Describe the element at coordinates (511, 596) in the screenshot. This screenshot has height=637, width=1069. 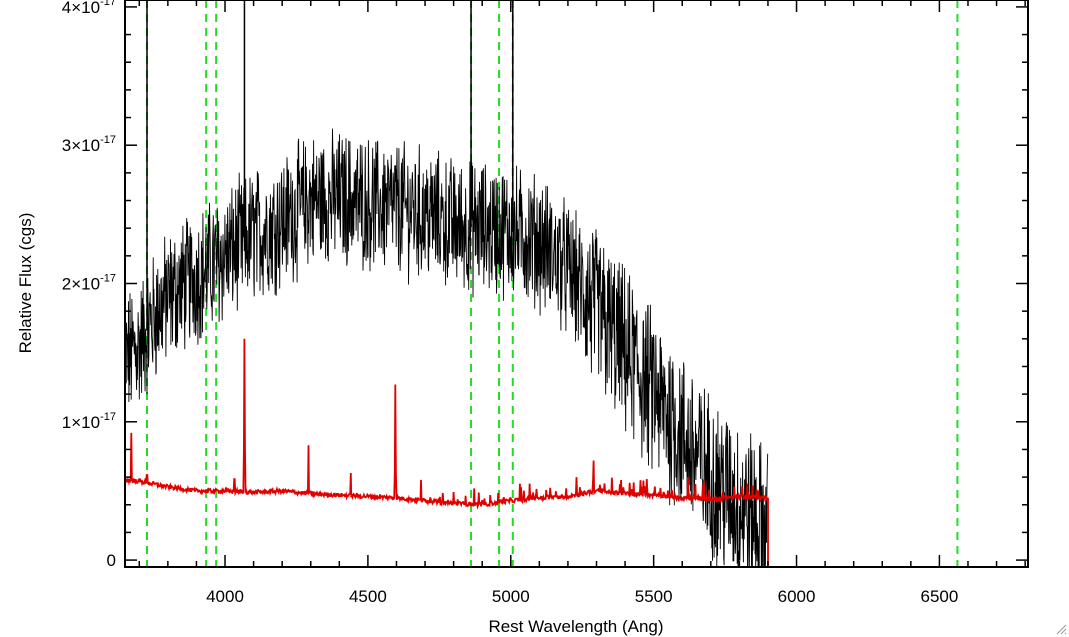
I see `x-tick-label: 5000` at that location.